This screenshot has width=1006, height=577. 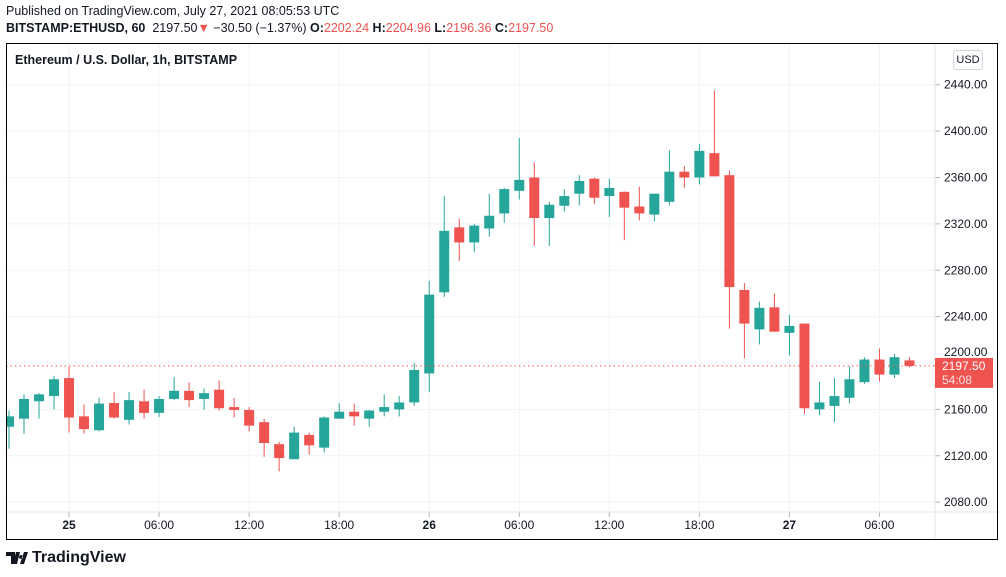 I want to click on currency-button: USD, so click(x=968, y=60).